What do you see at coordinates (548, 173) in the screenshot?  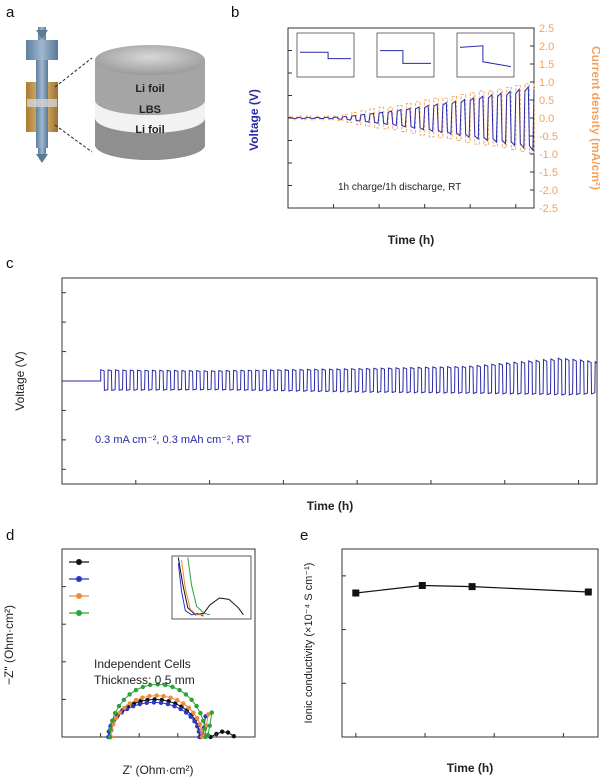 I see `chart-b-y2tick-label: -1.5` at bounding box center [548, 173].